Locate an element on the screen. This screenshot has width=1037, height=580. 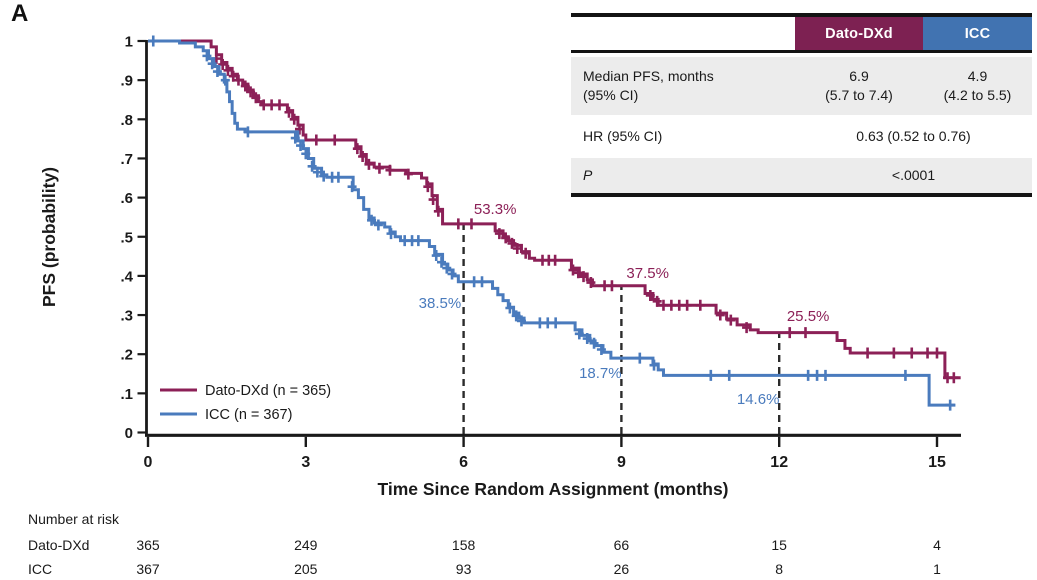
y-tick-label: .6 is located at coordinates (126, 198).